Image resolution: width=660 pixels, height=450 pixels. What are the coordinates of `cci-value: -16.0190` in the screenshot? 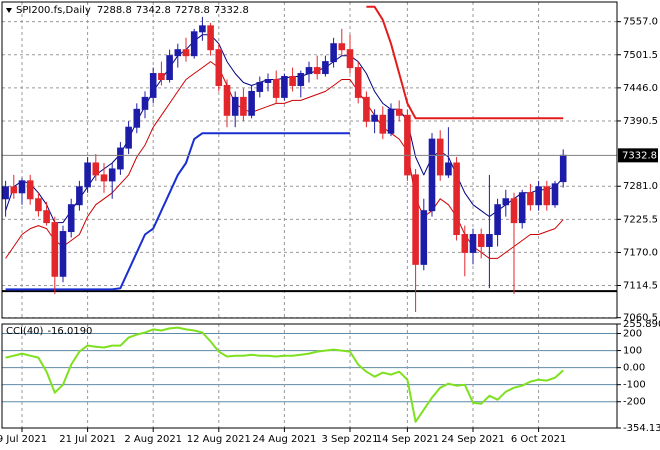 It's located at (69, 331).